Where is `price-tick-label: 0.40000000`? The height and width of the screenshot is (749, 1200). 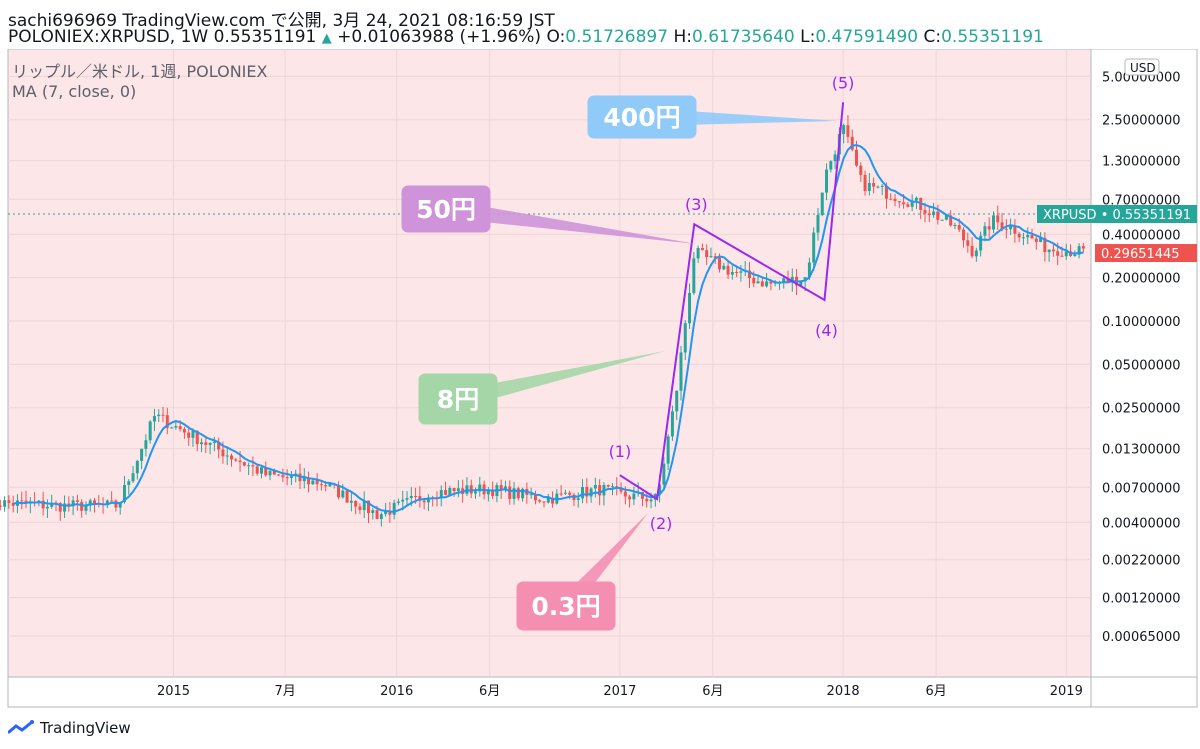 price-tick-label: 0.40000000 is located at coordinates (1141, 235).